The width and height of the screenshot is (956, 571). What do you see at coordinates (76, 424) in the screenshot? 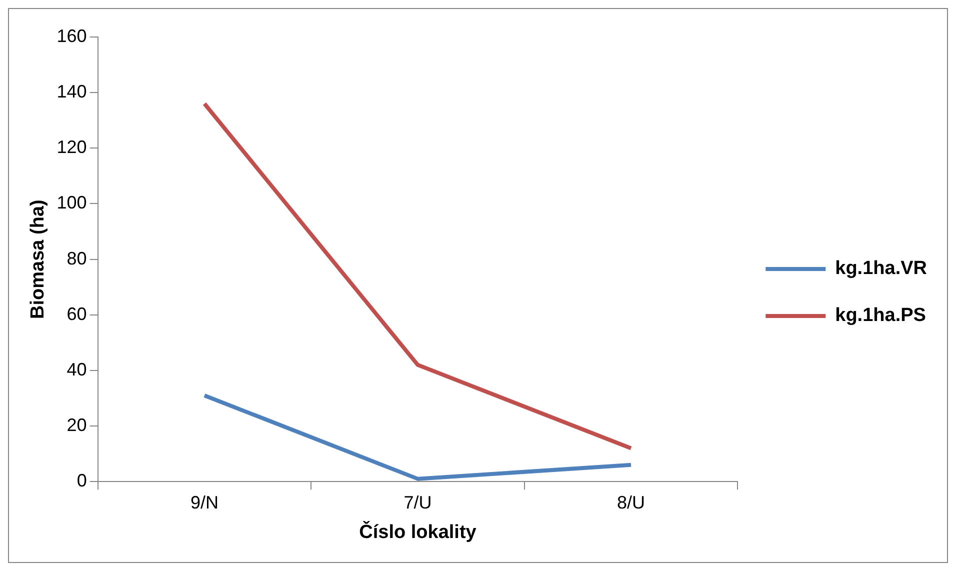
I see `y-tick-label: 20` at bounding box center [76, 424].